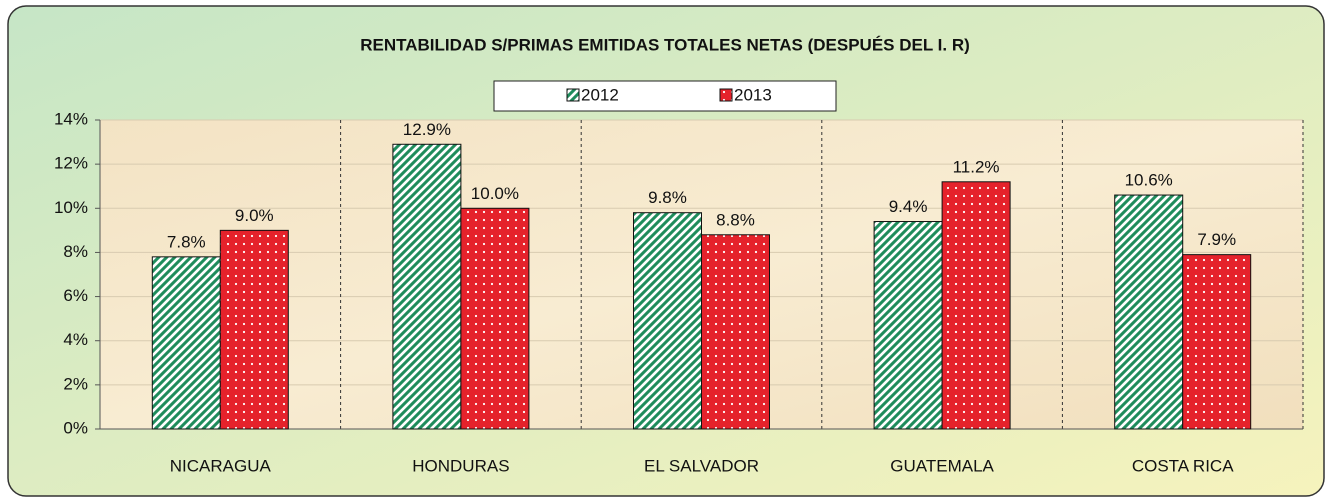 The width and height of the screenshot is (1331, 502). Describe the element at coordinates (495, 193) in the screenshot. I see `value-label: 10.0%` at that location.